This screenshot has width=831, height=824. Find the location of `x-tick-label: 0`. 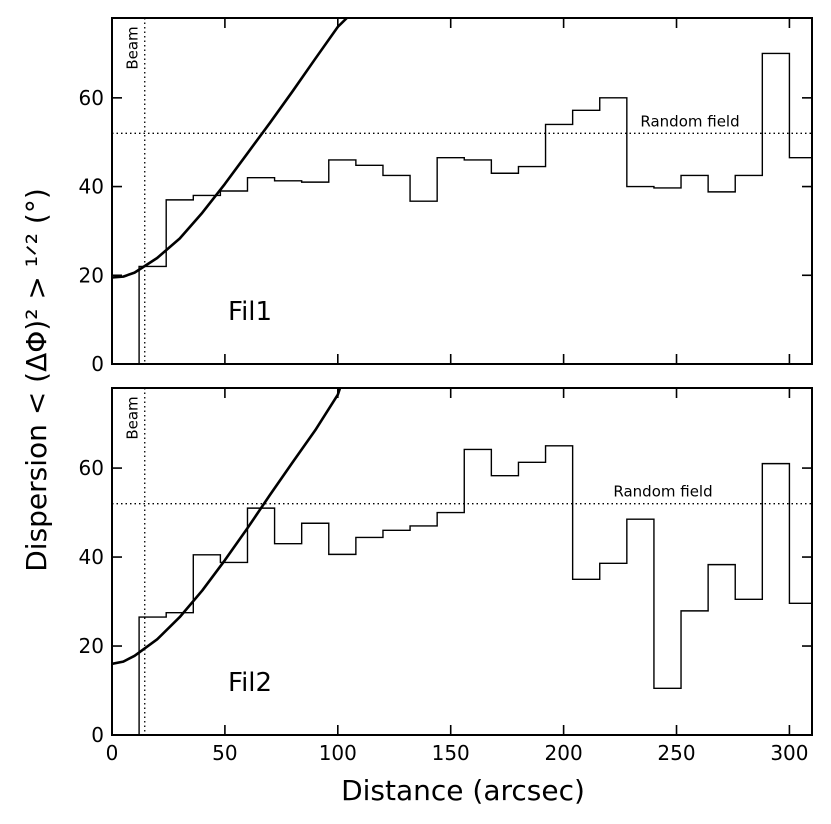

x-tick-label: 0 is located at coordinates (112, 753).